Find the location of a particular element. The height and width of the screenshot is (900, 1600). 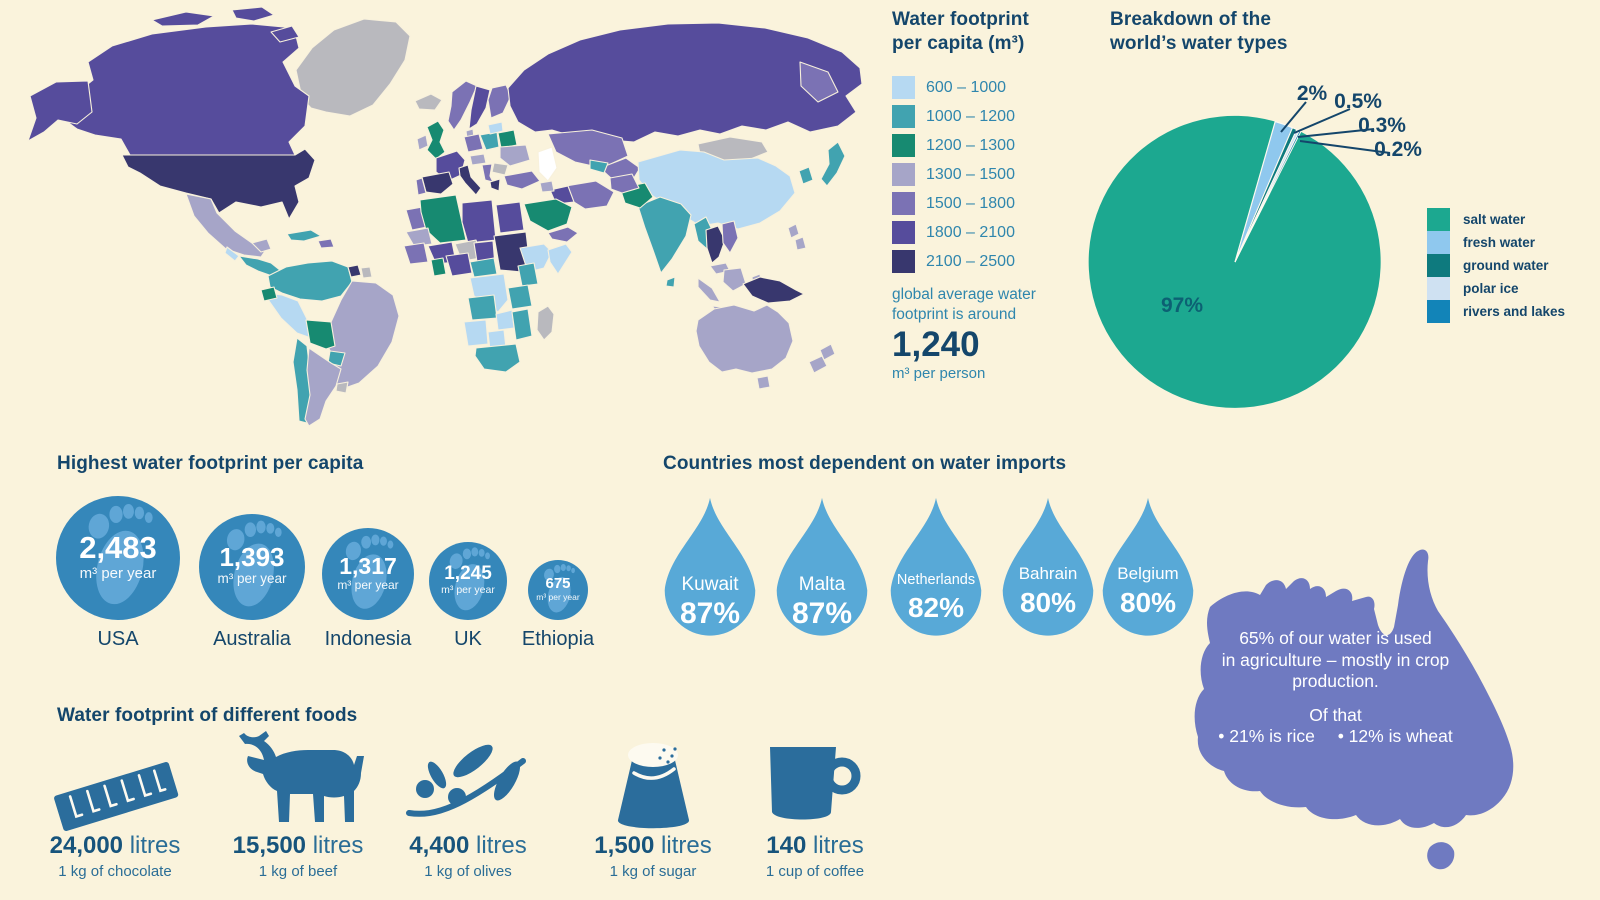

footprint-value: 675 is located at coordinates (558, 583).